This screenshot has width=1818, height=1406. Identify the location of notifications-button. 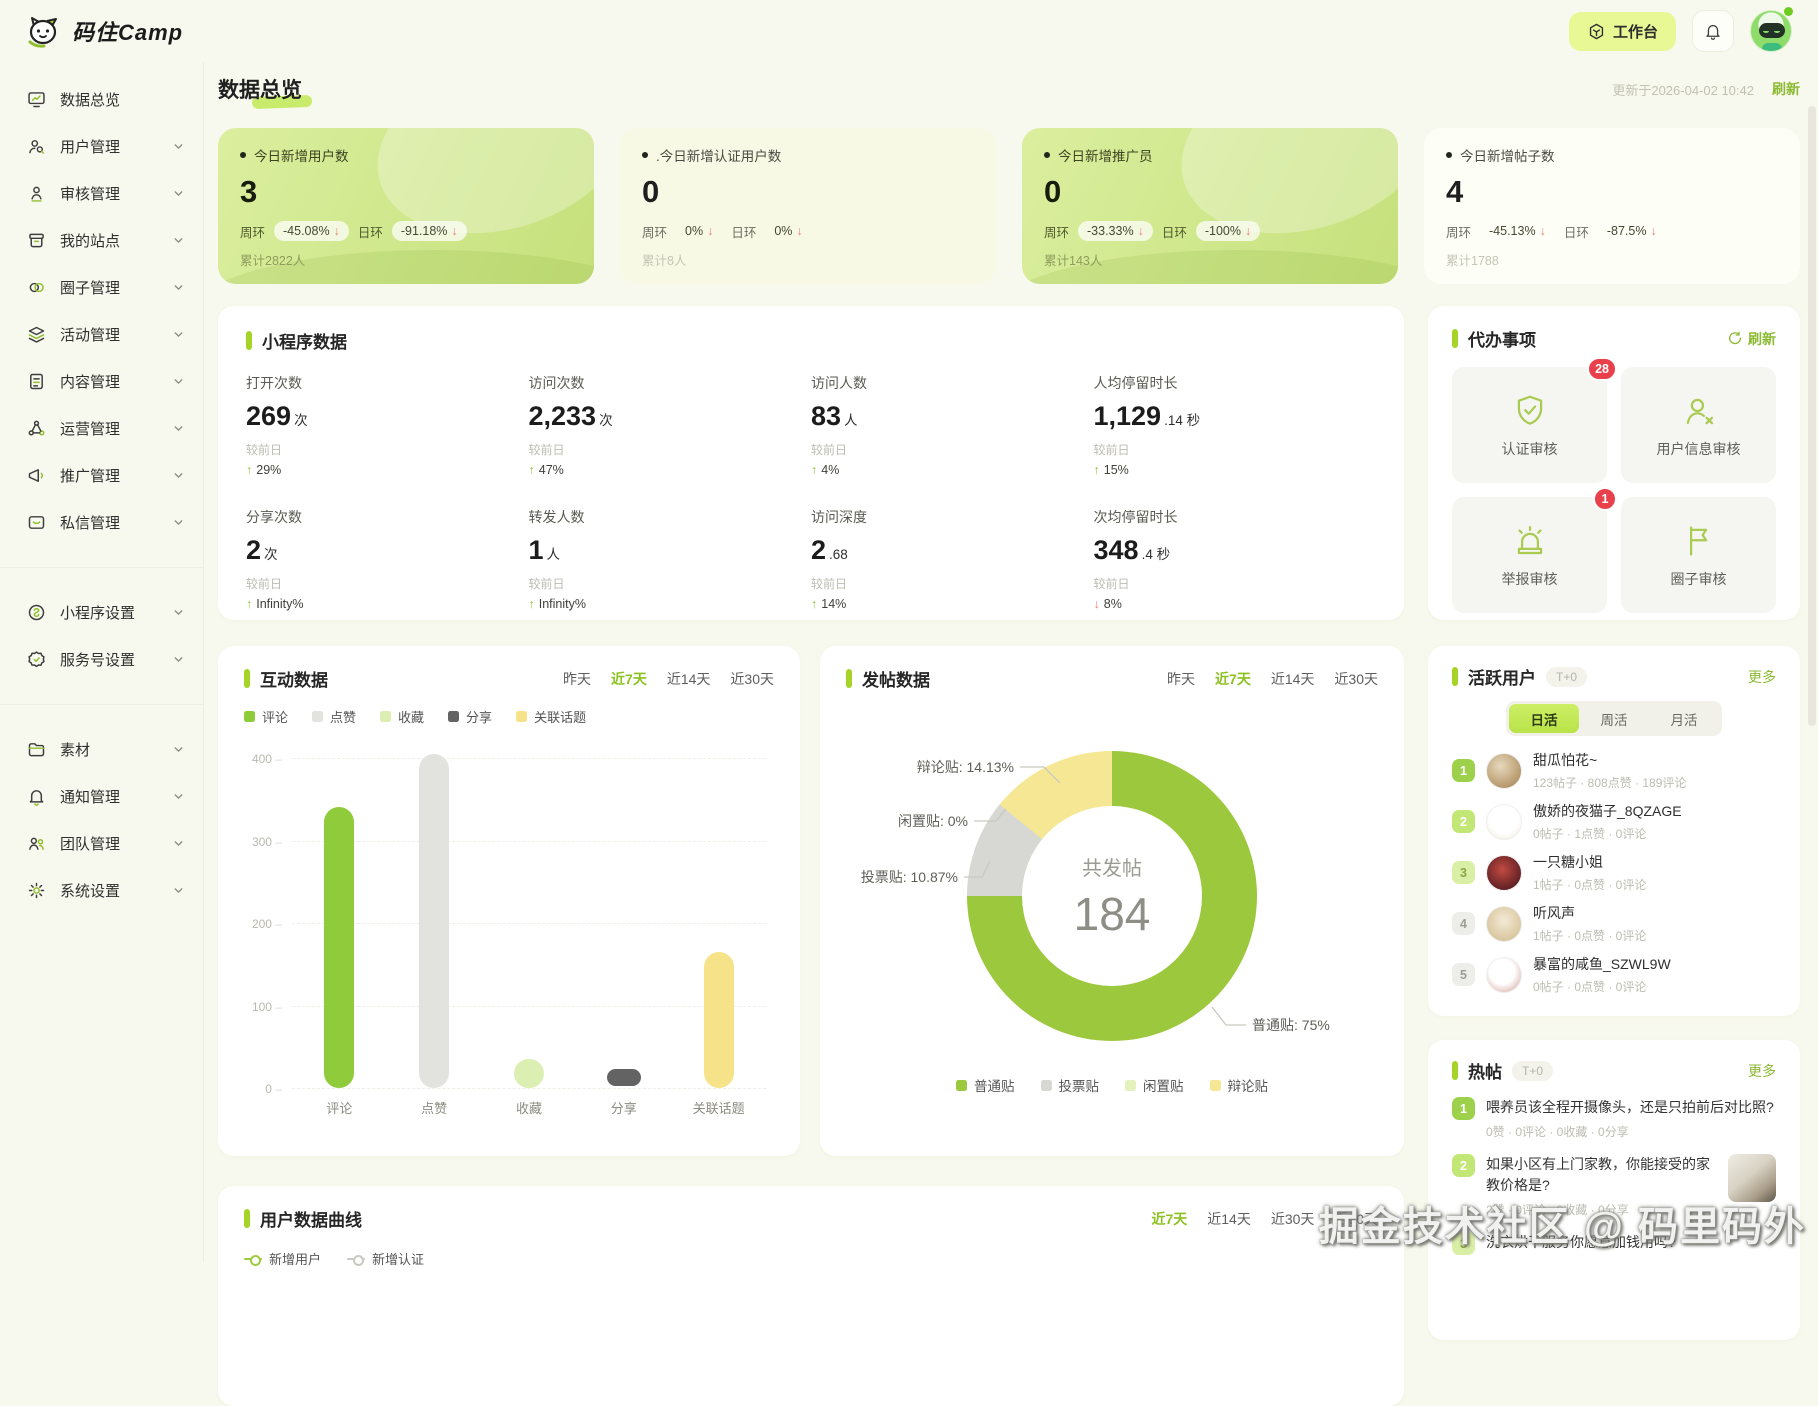
(1713, 31).